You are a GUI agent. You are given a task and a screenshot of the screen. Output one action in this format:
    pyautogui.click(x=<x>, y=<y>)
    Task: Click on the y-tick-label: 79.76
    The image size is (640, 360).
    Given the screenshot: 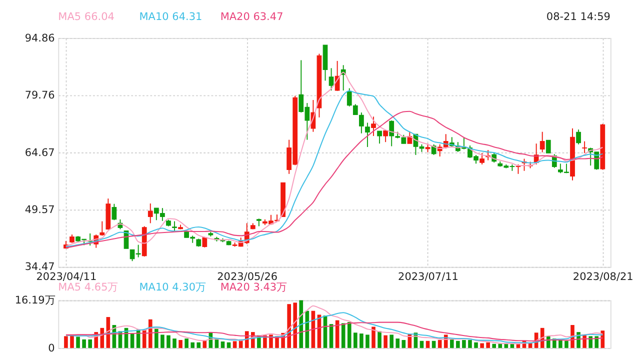 What is the action you would take?
    pyautogui.click(x=40, y=96)
    